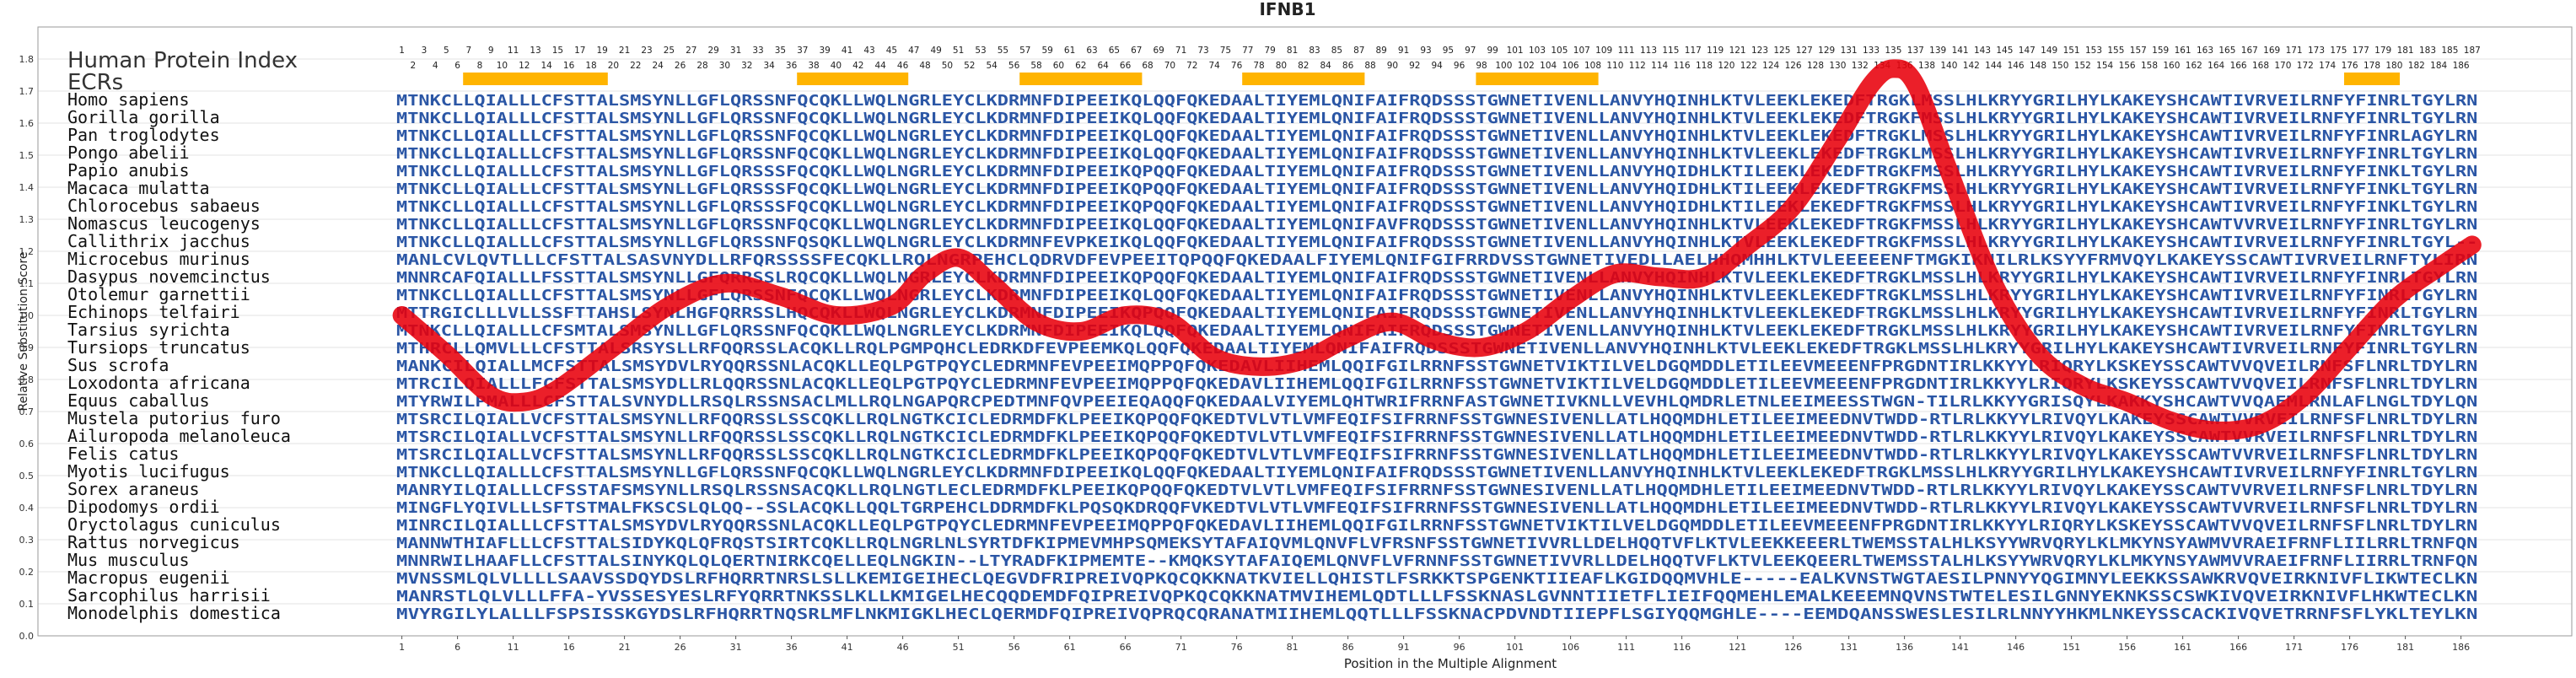 The width and height of the screenshot is (2576, 678). Describe the element at coordinates (1649, 51) in the screenshot. I see `index-number: 113` at that location.